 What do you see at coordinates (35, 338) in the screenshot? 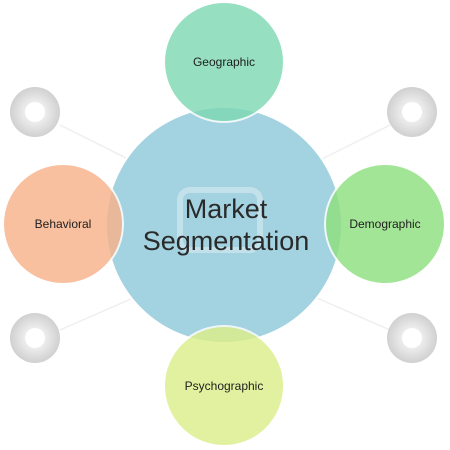
I see `watermark-ring-bottom-left` at bounding box center [35, 338].